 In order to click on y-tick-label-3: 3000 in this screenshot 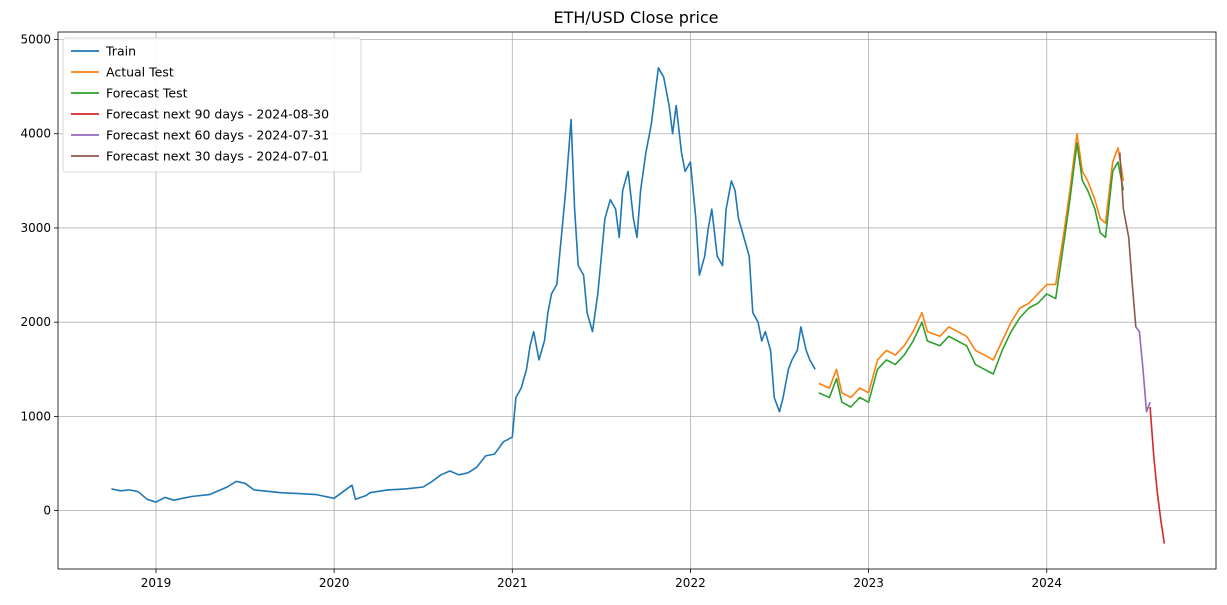, I will do `click(35, 228)`.